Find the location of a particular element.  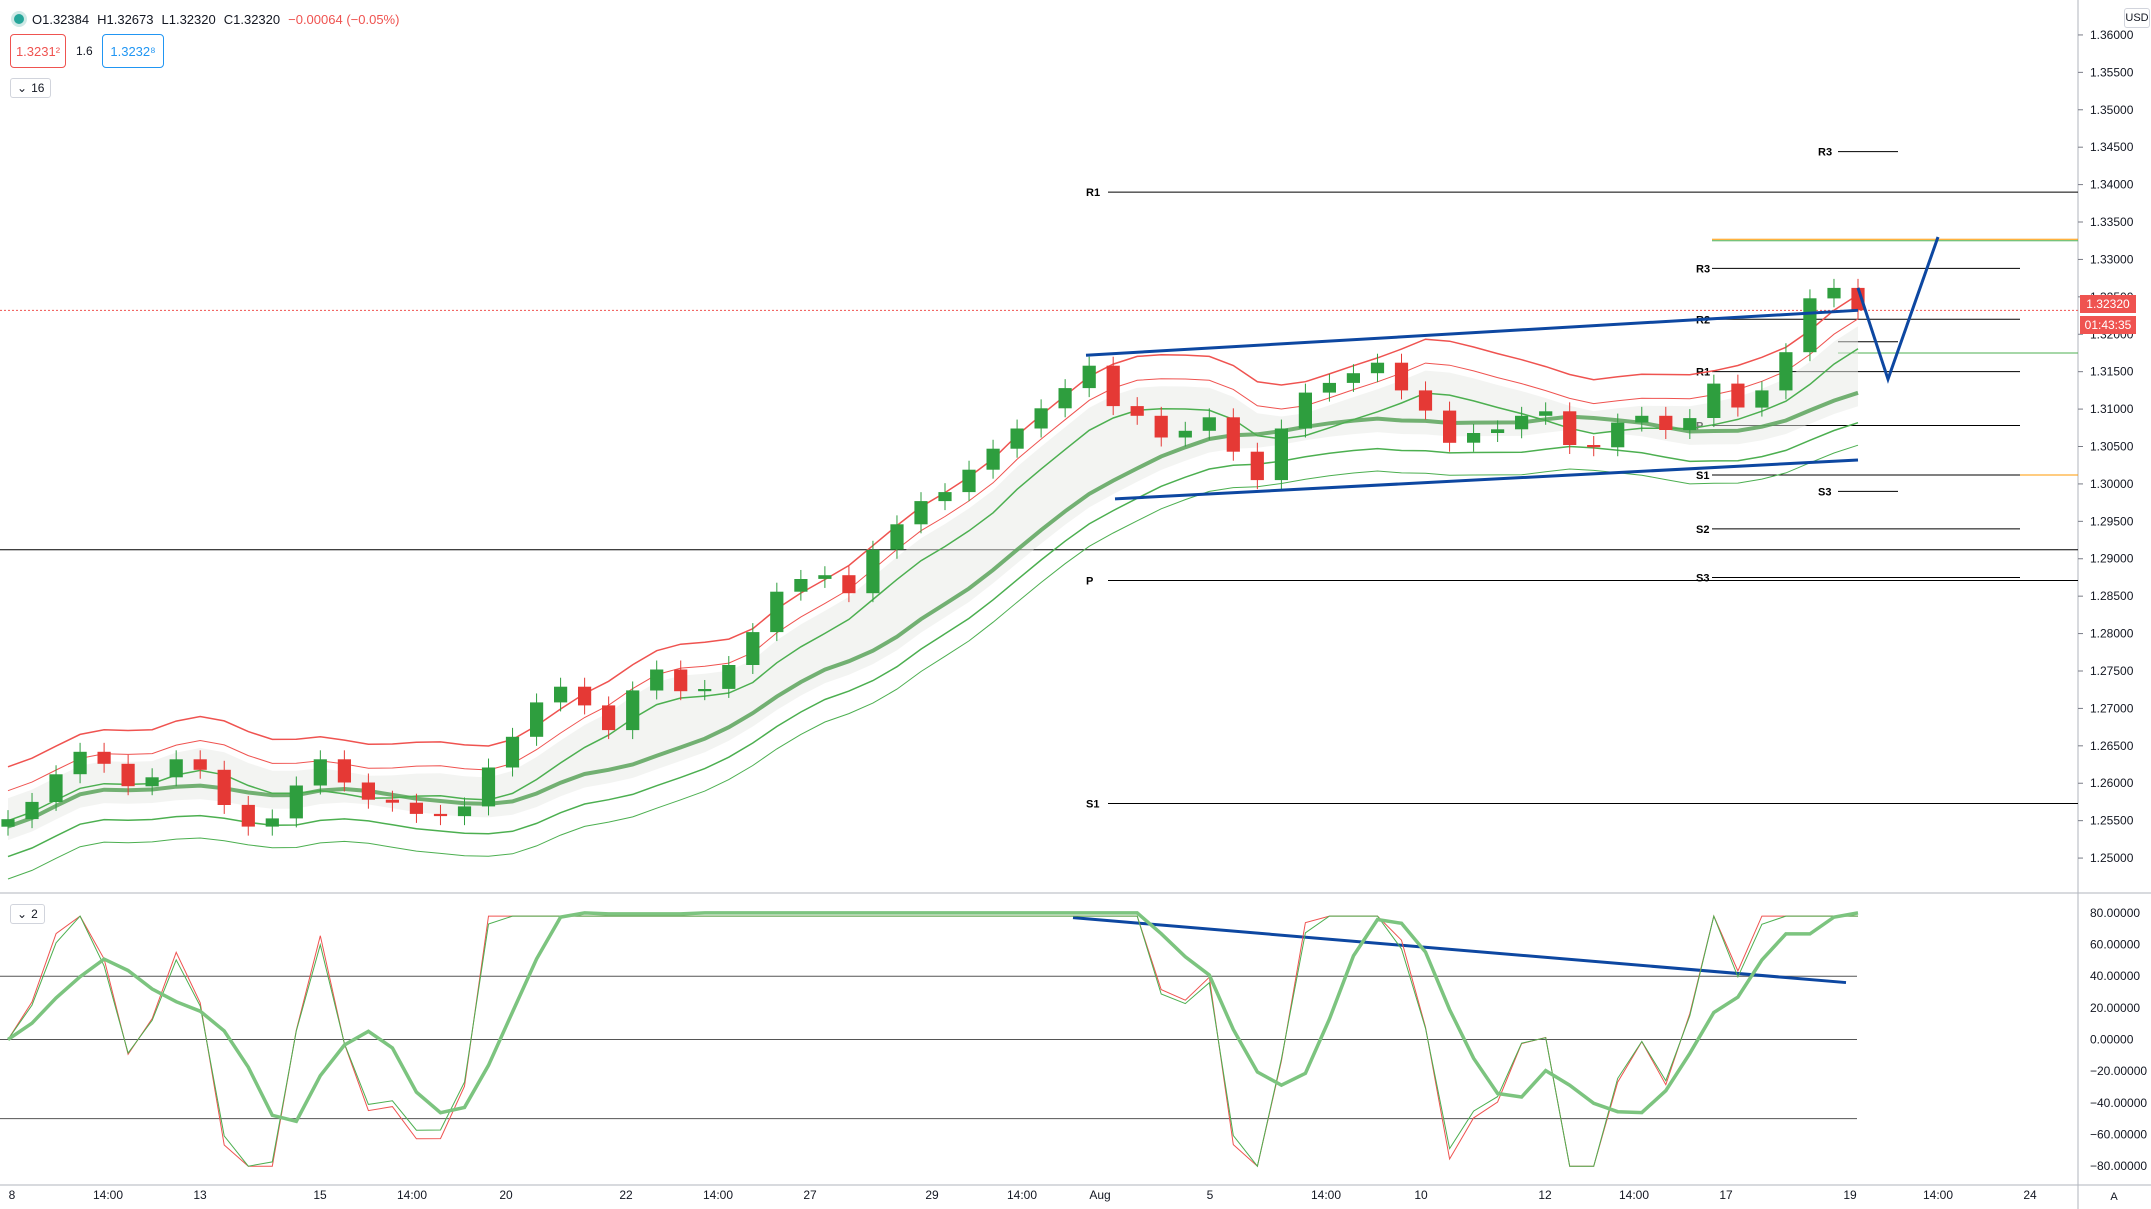

buy-button: 1.3232⁸ is located at coordinates (133, 51).